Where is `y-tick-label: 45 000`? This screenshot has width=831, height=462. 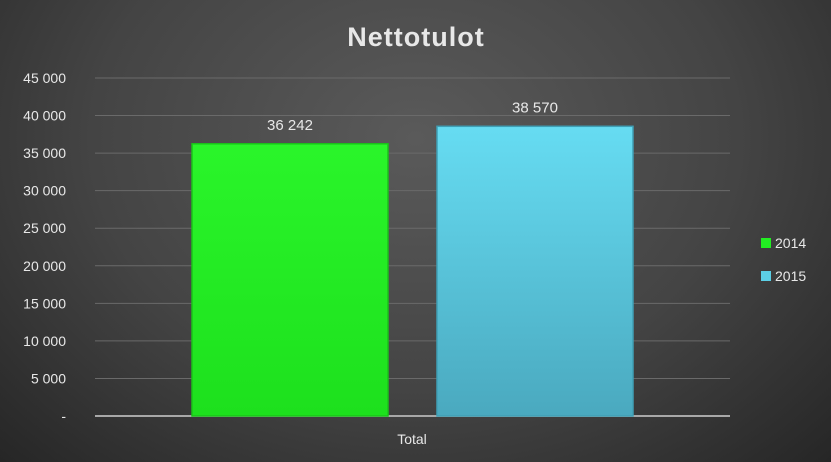 y-tick-label: 45 000 is located at coordinates (44, 78).